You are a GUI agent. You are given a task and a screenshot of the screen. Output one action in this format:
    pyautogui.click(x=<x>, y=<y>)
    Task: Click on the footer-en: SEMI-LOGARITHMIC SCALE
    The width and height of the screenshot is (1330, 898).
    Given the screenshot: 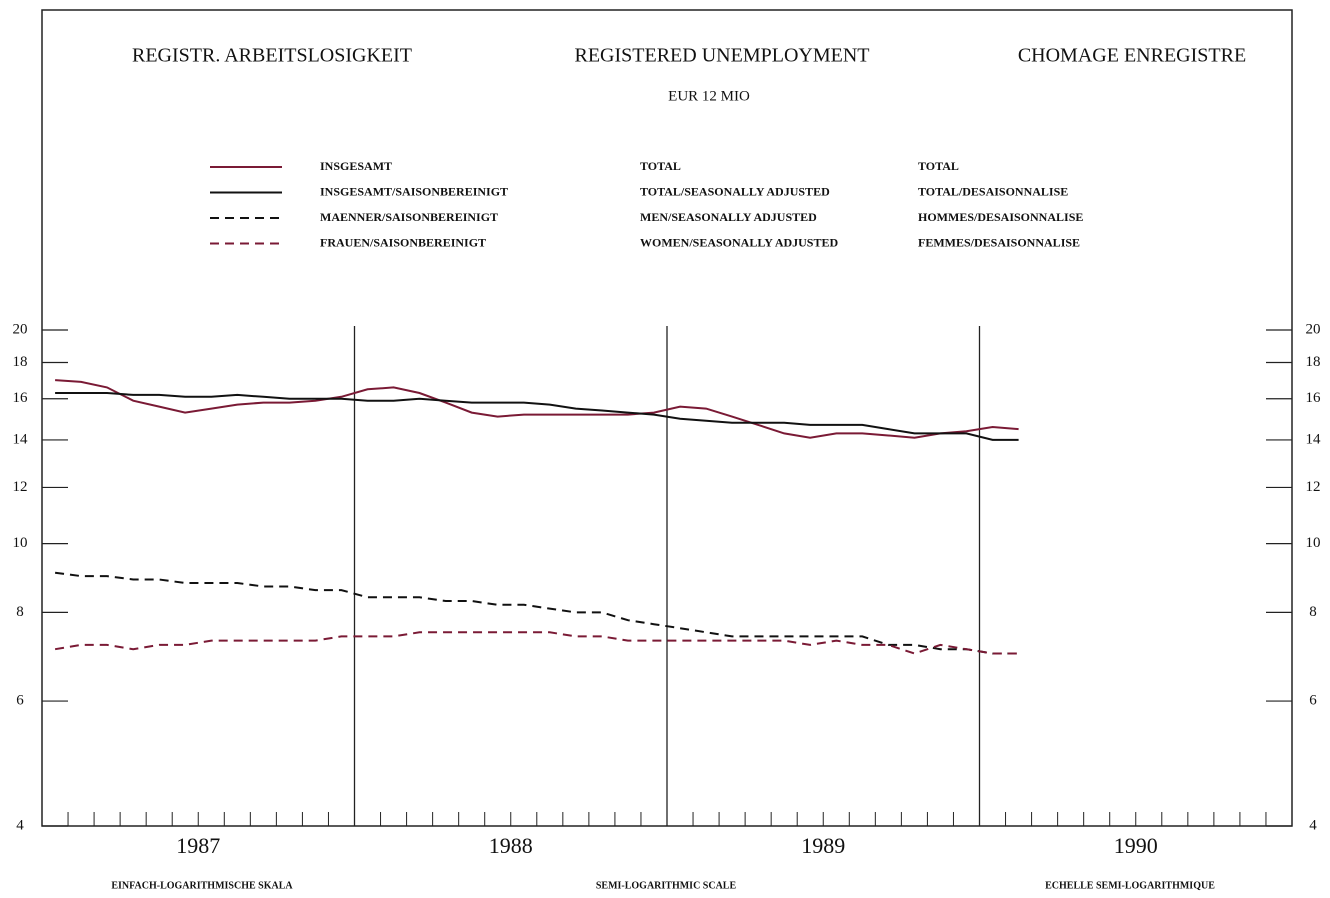 What is the action you would take?
    pyautogui.click(x=666, y=885)
    